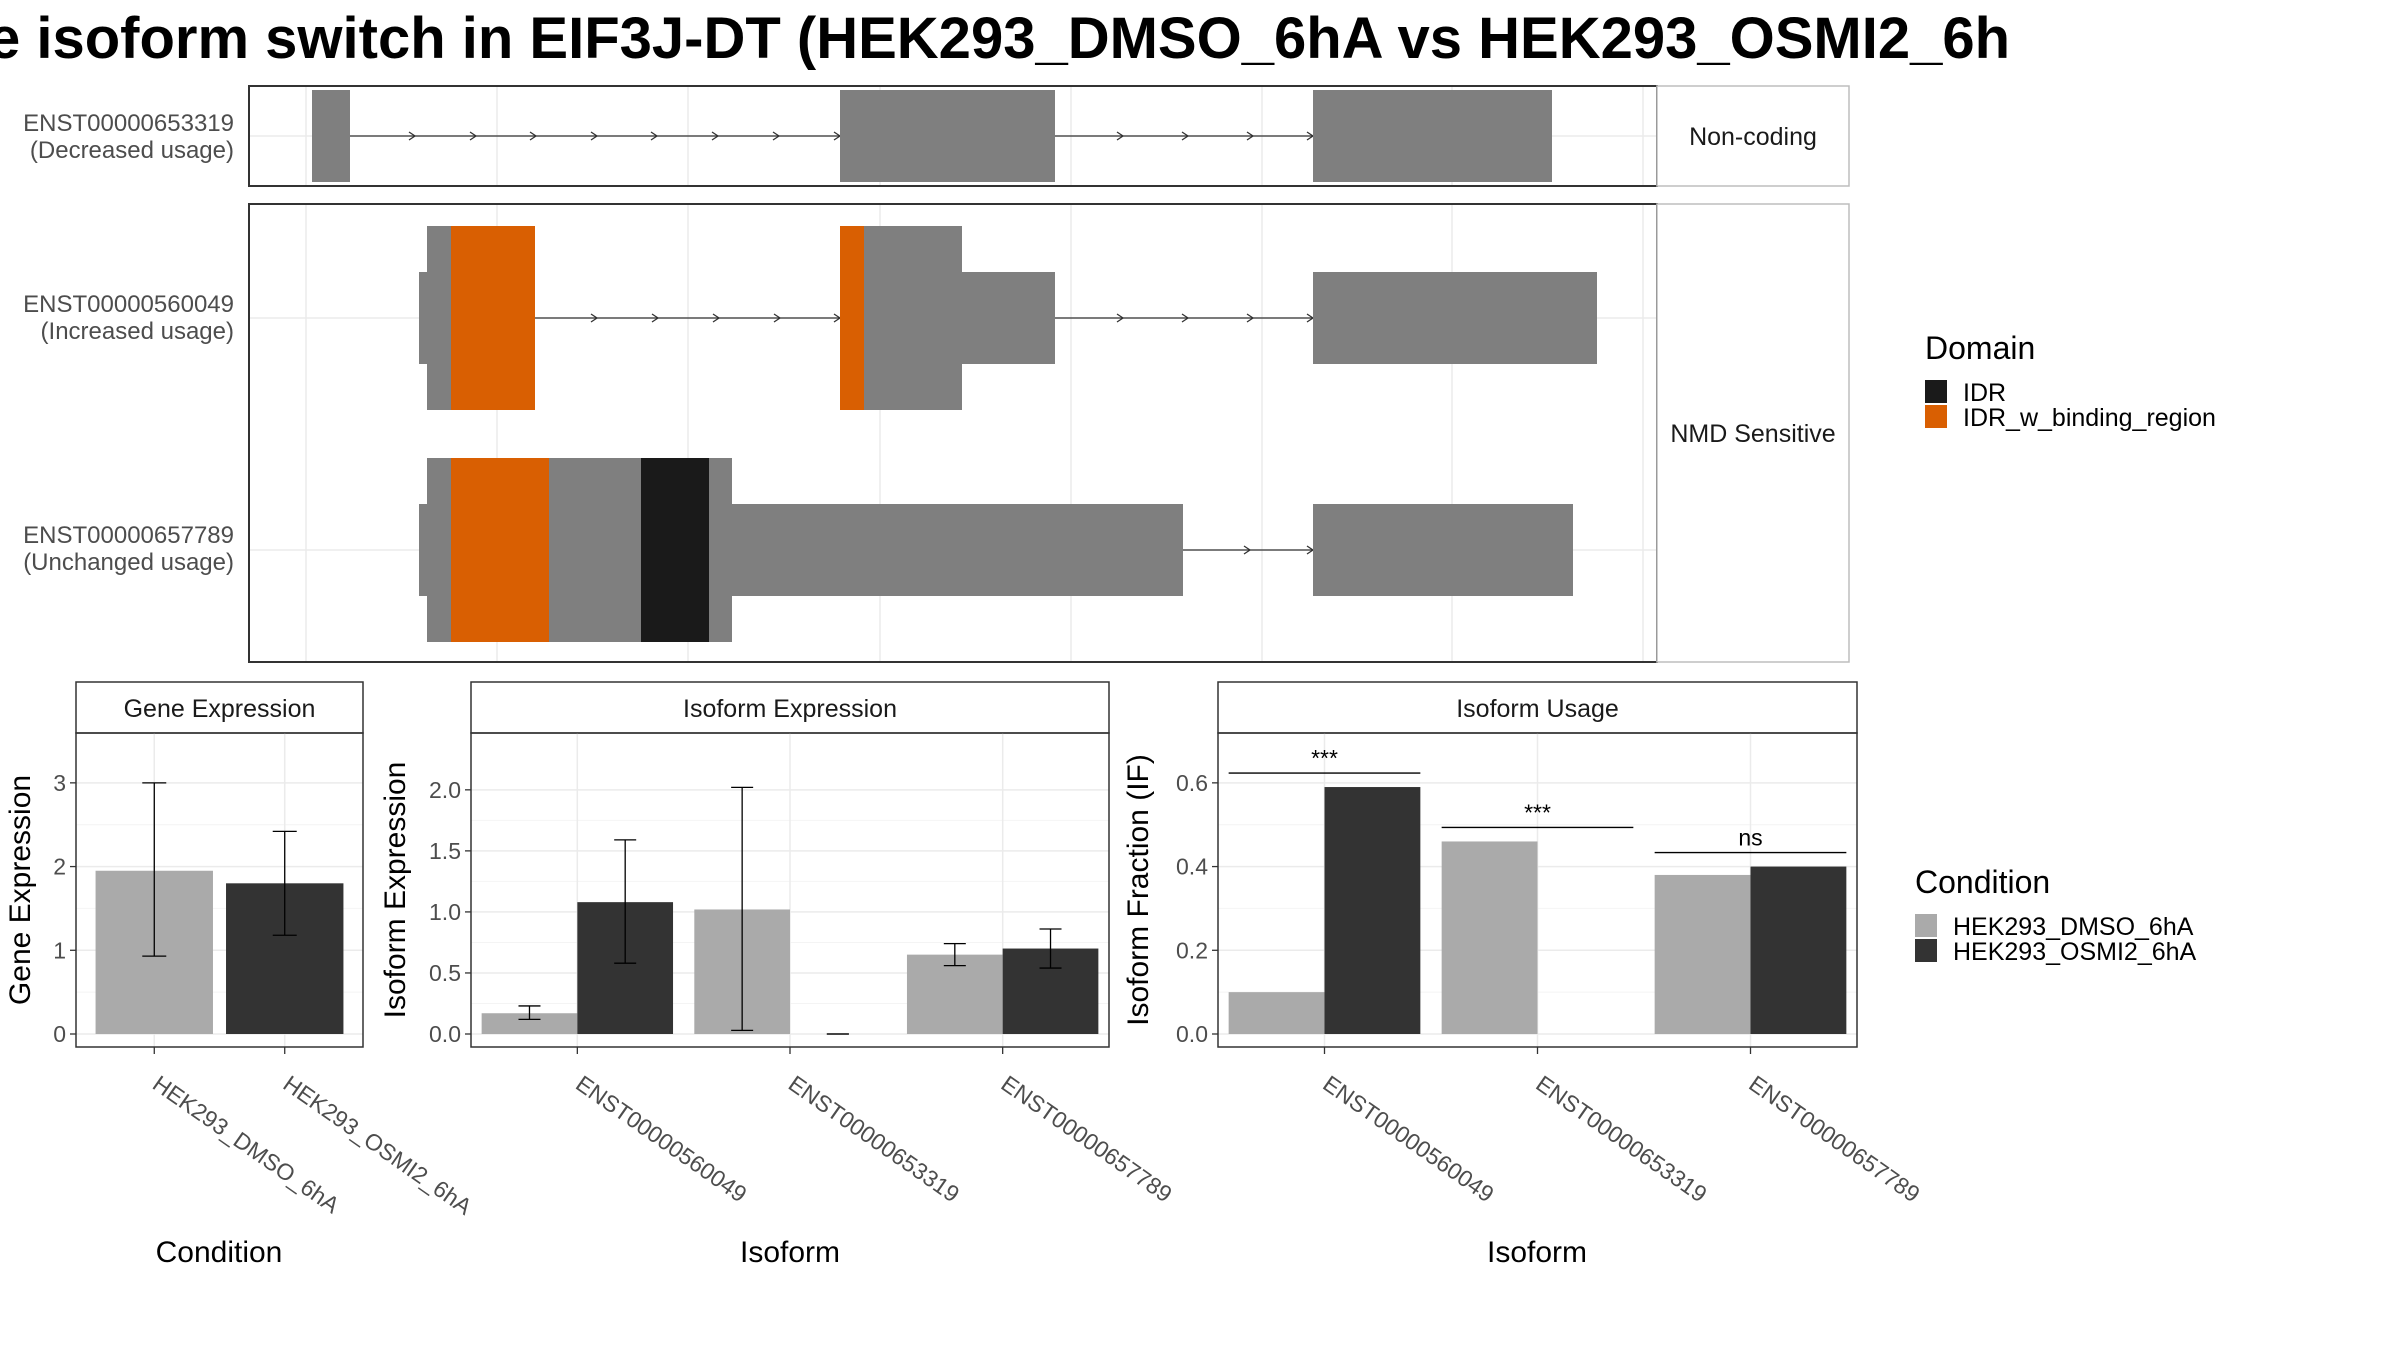 The image size is (2400, 1355). I want to click on transcript-id-560049: ENST00000560049, so click(128, 304).